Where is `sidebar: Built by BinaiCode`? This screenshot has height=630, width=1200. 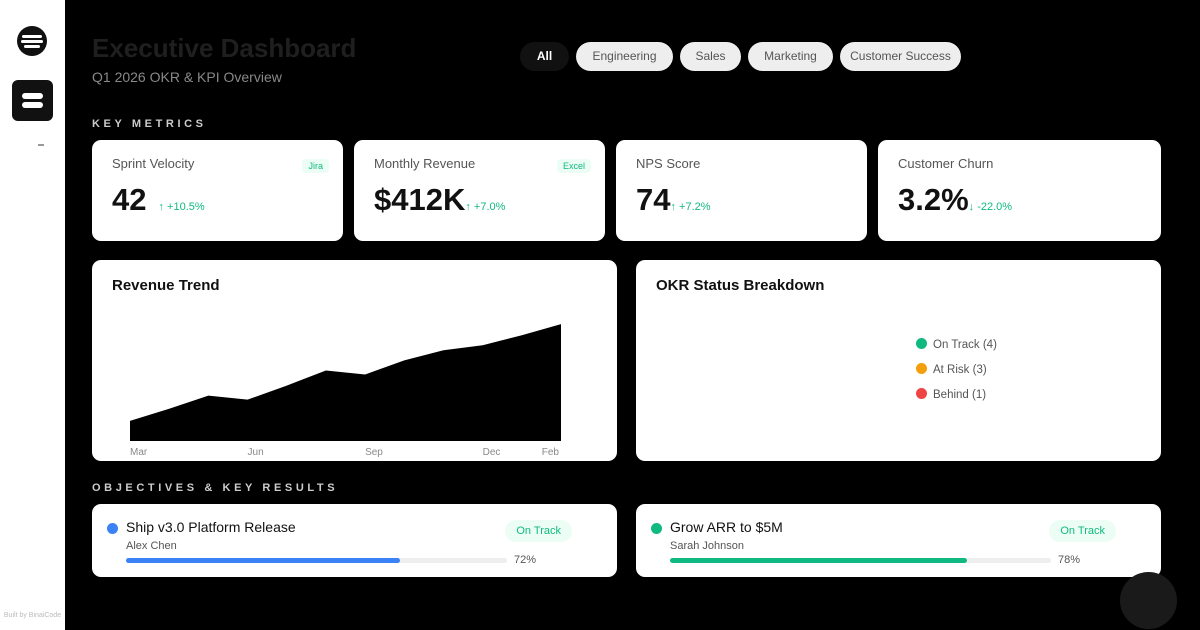 sidebar: Built by BinaiCode is located at coordinates (32, 315).